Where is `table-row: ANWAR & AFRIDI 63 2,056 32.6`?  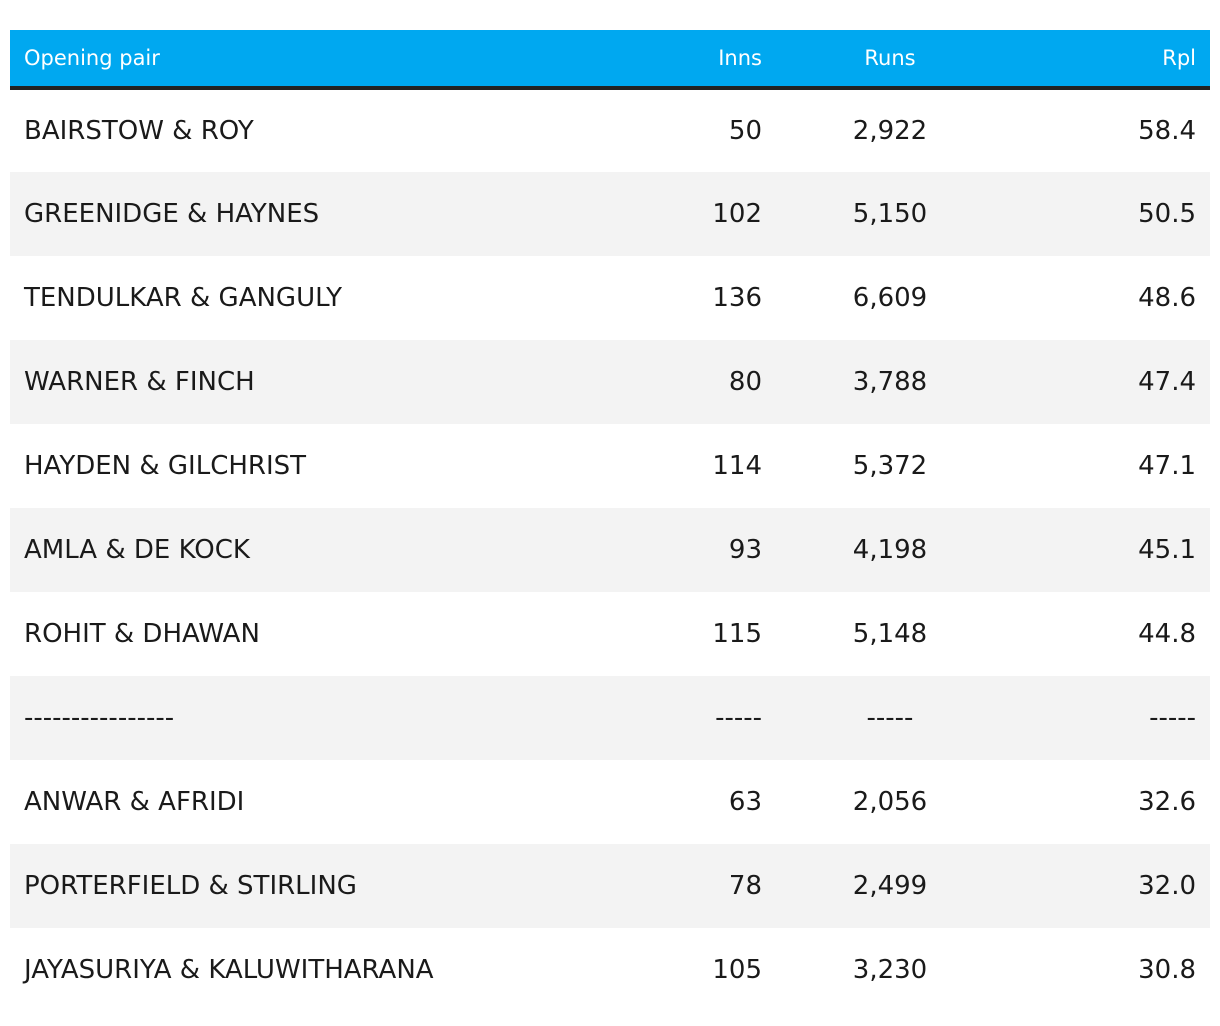
table-row: ANWAR & AFRIDI 63 2,056 32.6 is located at coordinates (610, 802).